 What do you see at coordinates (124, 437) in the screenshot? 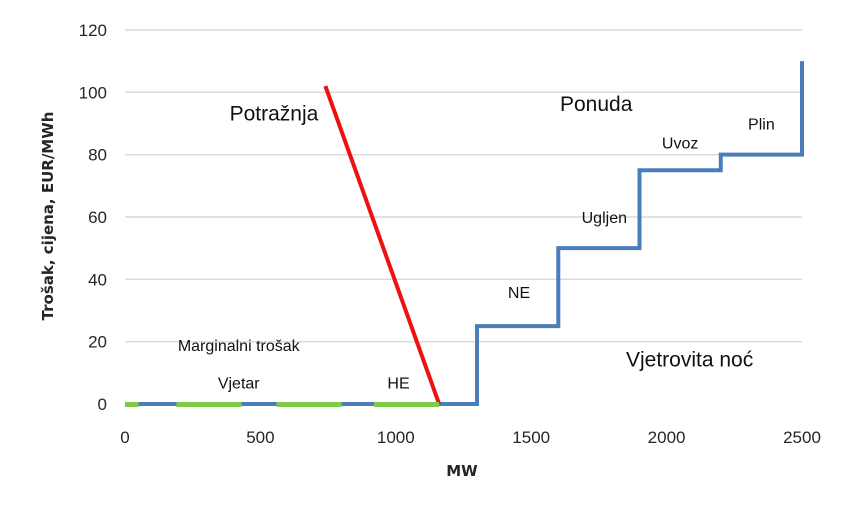
I see `x-tick-label: 0` at bounding box center [124, 437].